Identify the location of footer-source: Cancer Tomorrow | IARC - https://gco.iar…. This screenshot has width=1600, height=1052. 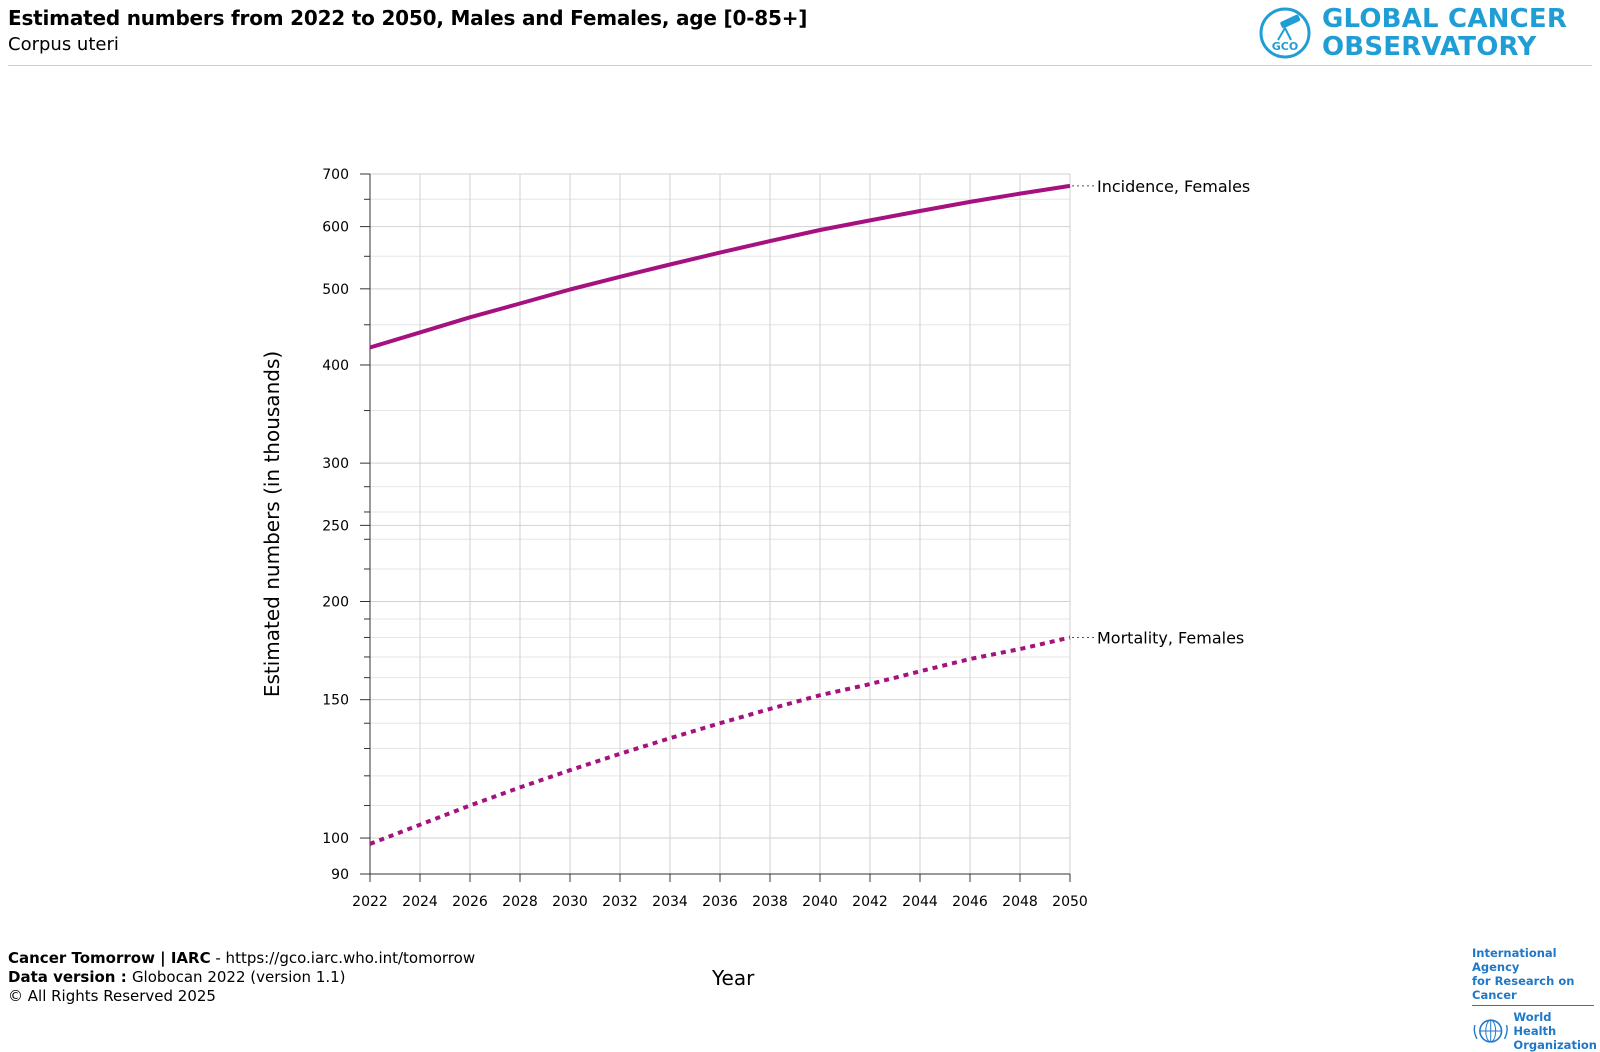
(241, 958).